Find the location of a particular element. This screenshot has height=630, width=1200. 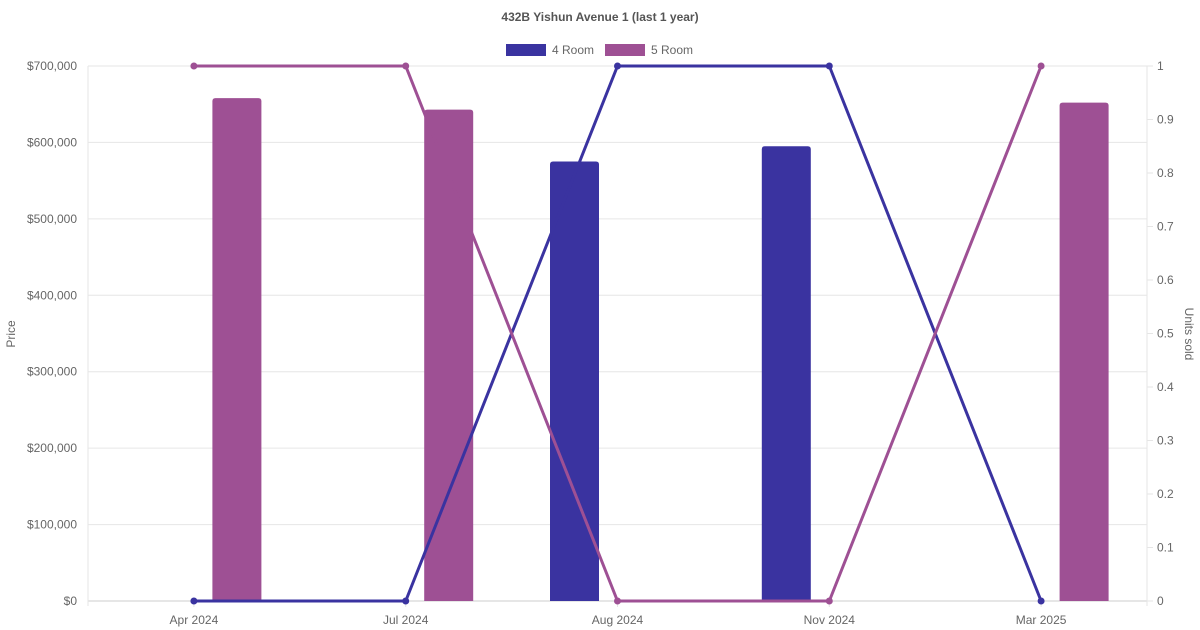

left-tick-label: $400,000 is located at coordinates (52, 295).